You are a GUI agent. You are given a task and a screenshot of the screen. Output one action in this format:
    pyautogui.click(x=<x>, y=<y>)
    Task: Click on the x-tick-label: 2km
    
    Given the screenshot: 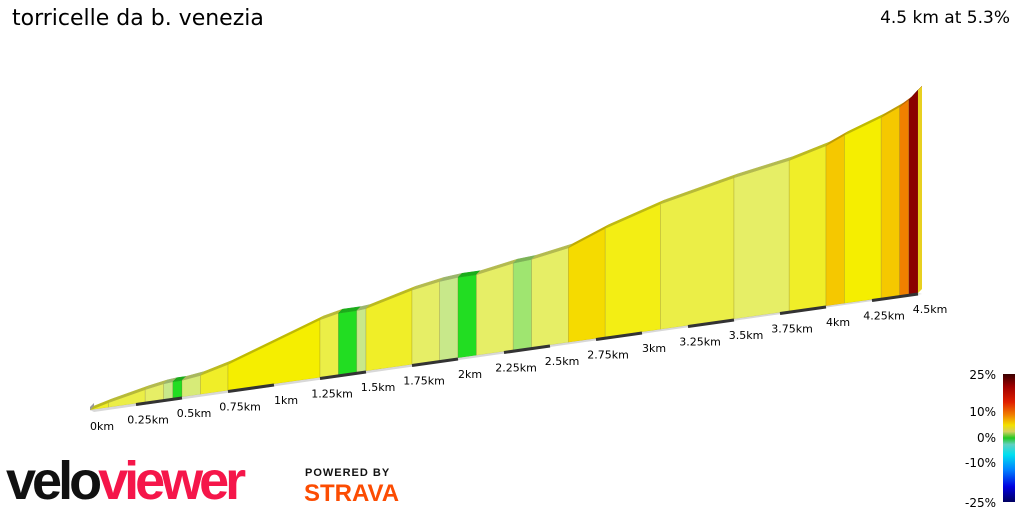 What is the action you would take?
    pyautogui.click(x=470, y=374)
    